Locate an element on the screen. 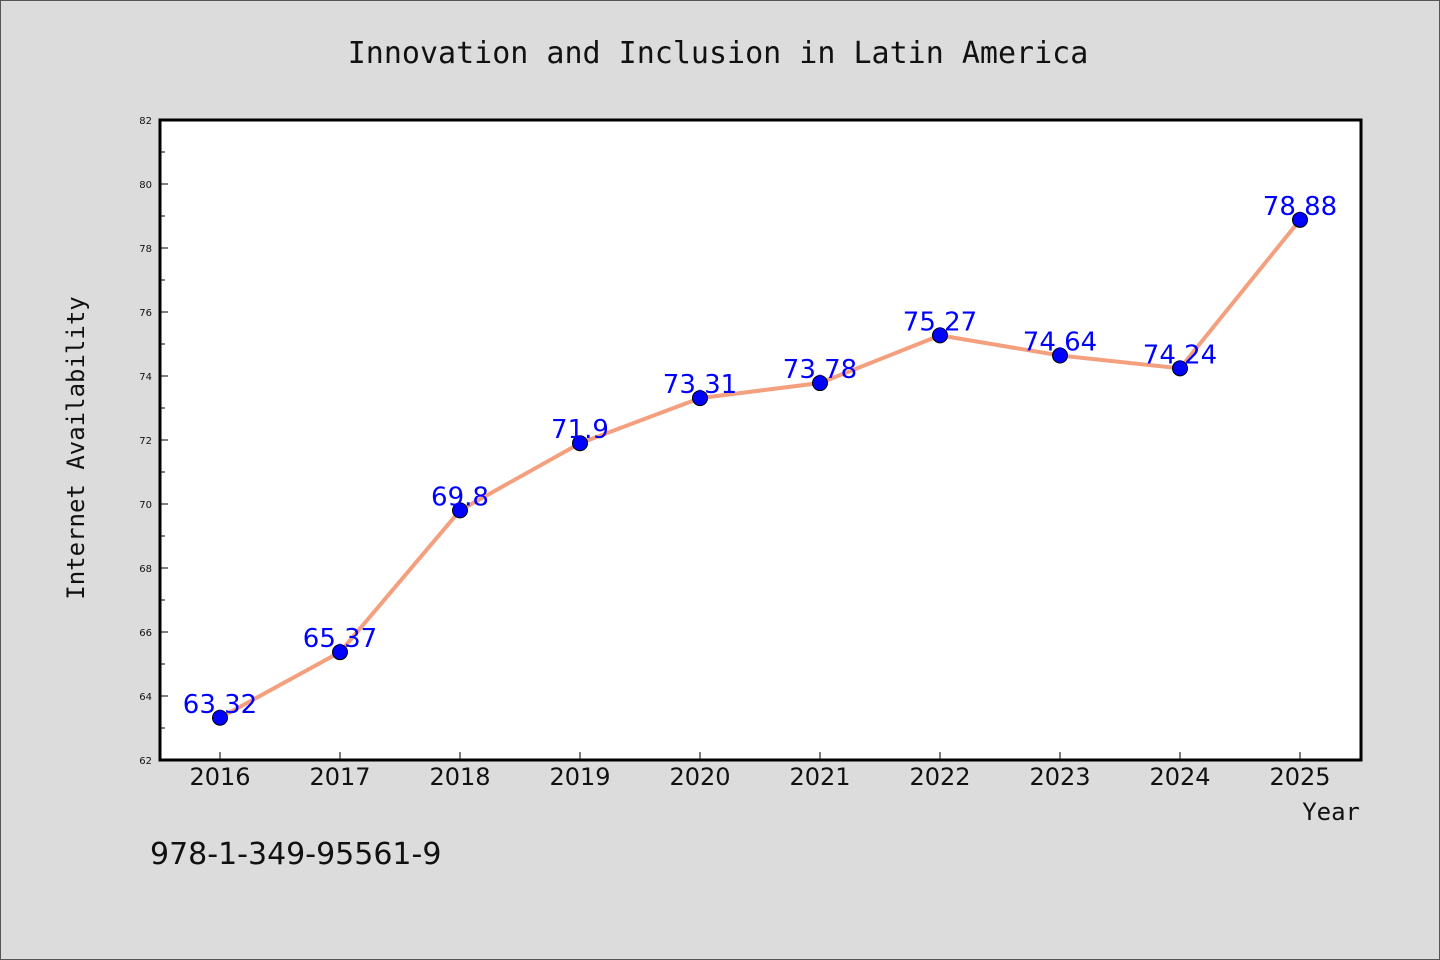 Image resolution: width=1440 pixels, height=960 pixels. x-tick-label: 2018 is located at coordinates (459, 777).